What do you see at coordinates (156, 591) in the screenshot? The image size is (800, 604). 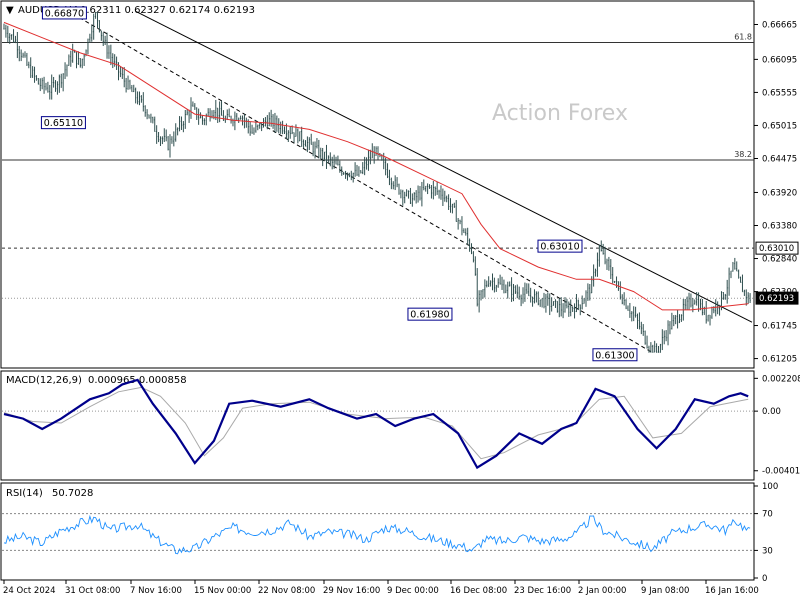 I see `time-axis-label: 7 Nov 16:00` at bounding box center [156, 591].